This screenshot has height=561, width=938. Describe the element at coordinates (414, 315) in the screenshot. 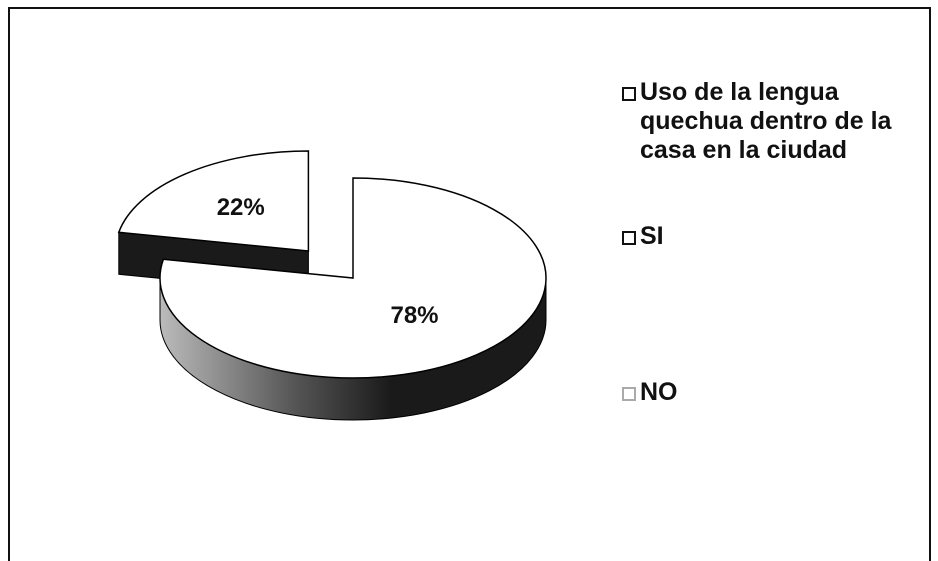

I see `data-label: 78%` at that location.